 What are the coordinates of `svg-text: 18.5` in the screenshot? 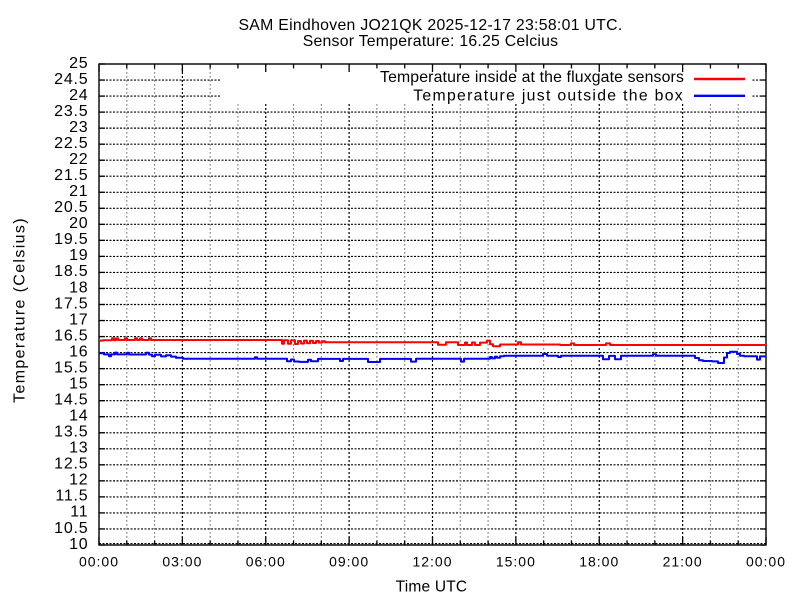 It's located at (71, 271).